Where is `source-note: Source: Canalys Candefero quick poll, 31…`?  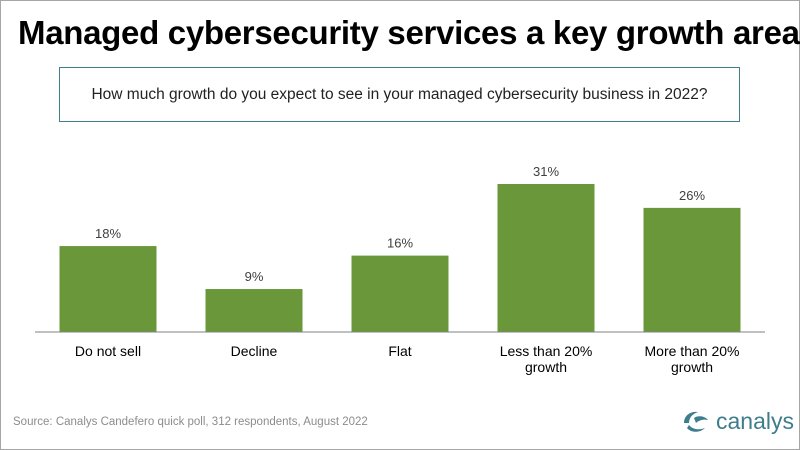
source-note: Source: Canalys Candefero quick poll, 31… is located at coordinates (190, 422).